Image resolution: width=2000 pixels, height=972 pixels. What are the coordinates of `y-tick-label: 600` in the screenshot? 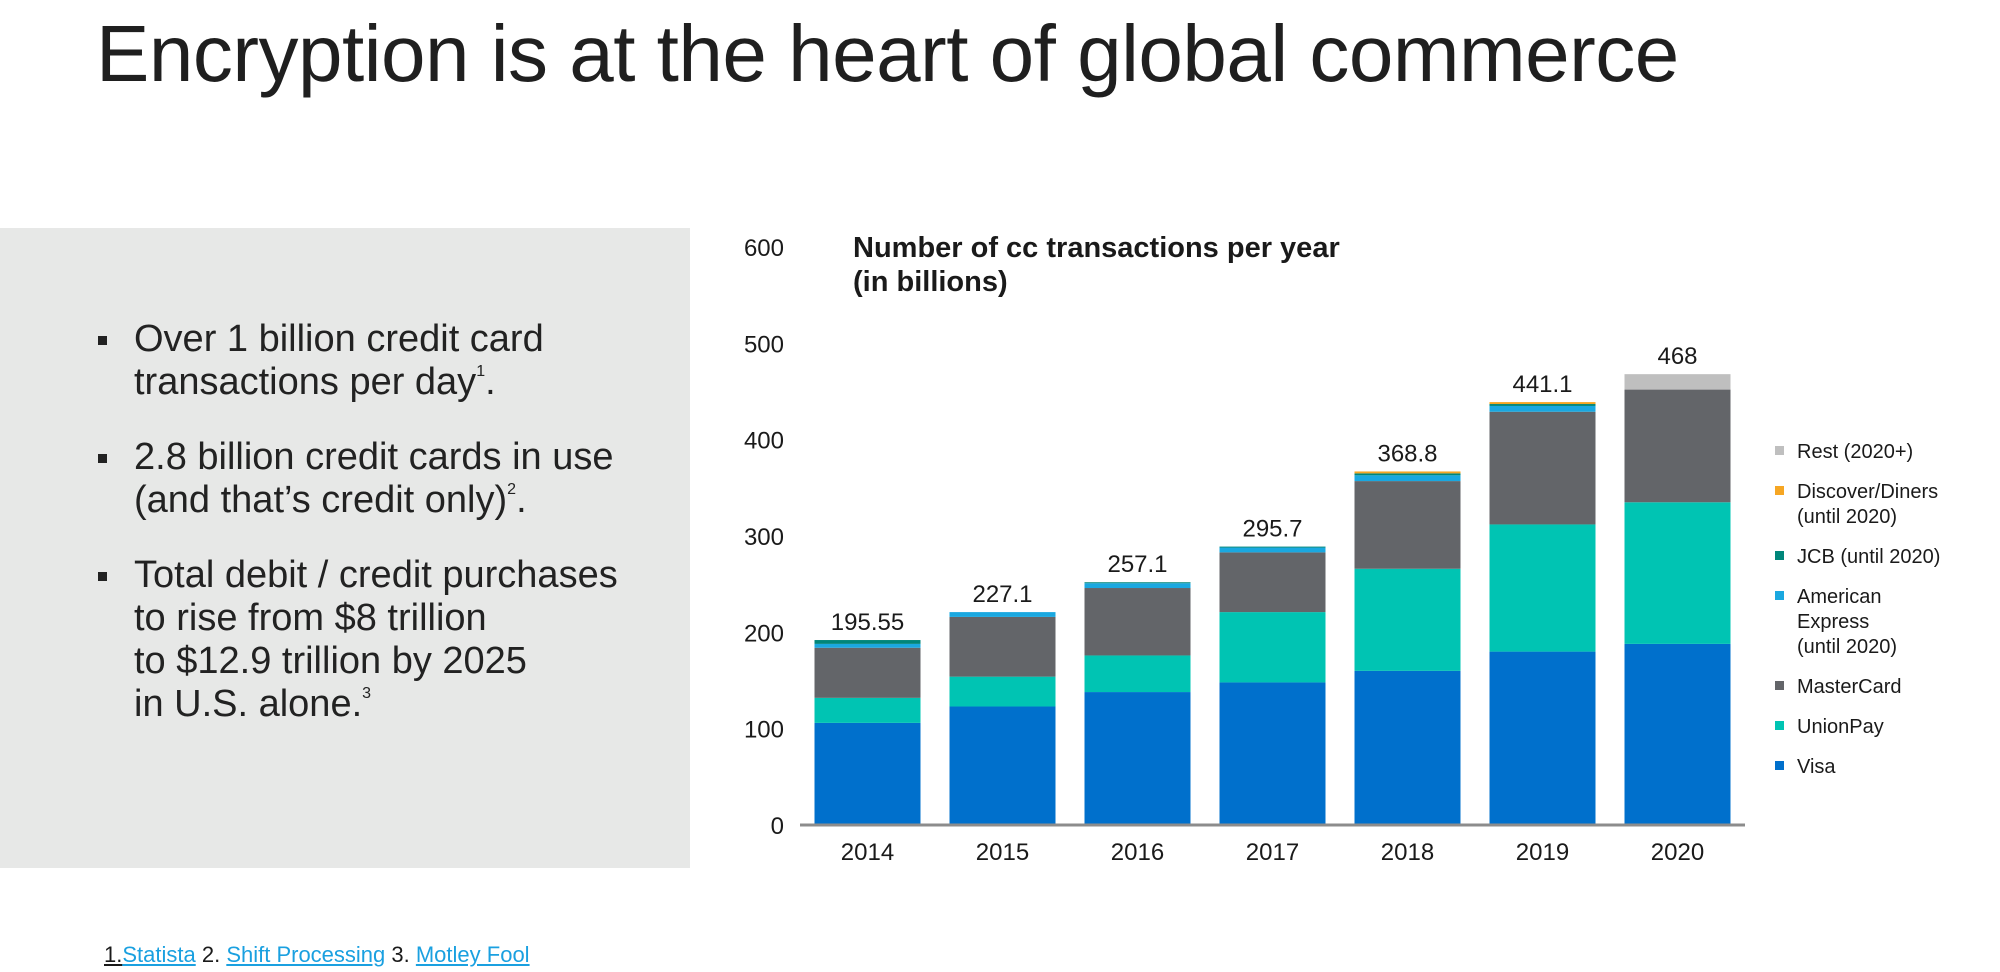 It's located at (764, 248).